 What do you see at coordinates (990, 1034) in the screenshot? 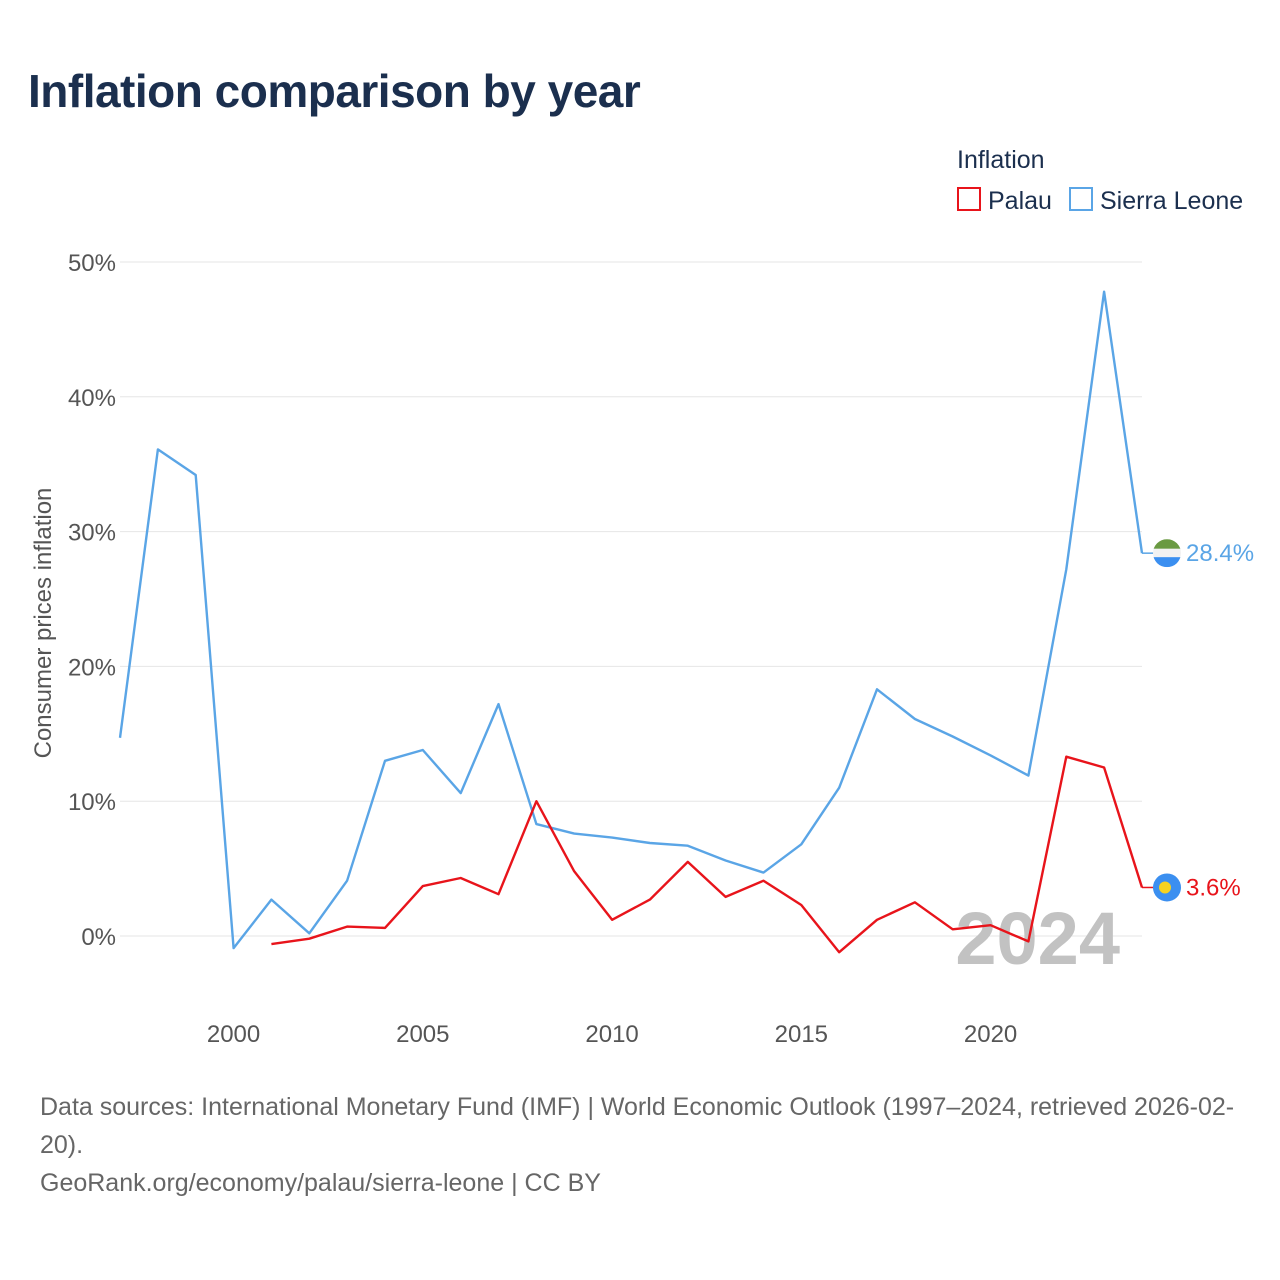
I see `x-tick-label: 2020` at bounding box center [990, 1034].